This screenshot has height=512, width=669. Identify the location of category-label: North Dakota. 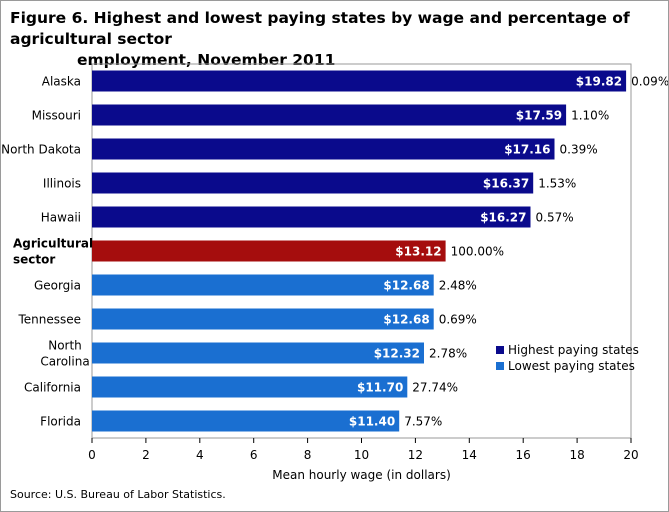
(41, 150).